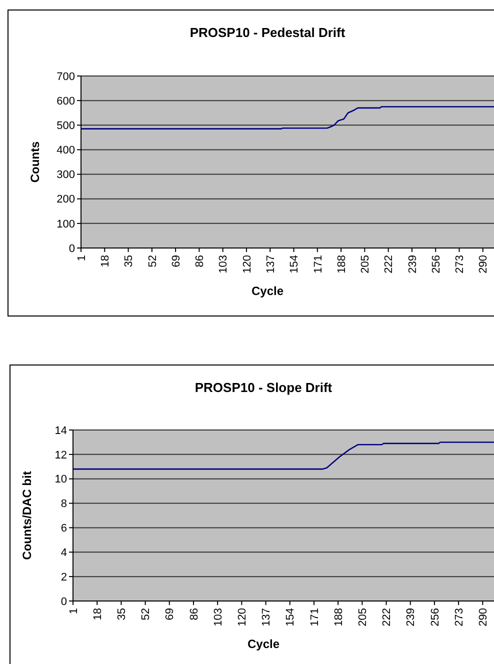 The width and height of the screenshot is (494, 664). Describe the element at coordinates (65, 150) in the screenshot. I see `y-tick-label: 400` at that location.